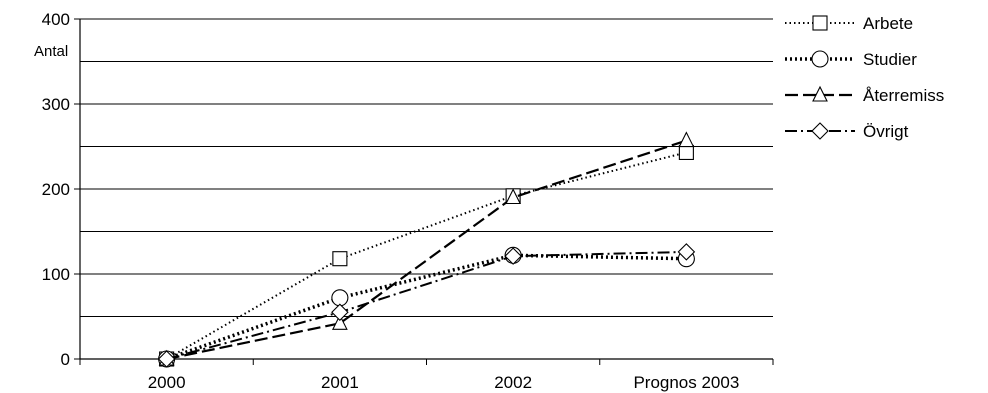 The height and width of the screenshot is (393, 988). What do you see at coordinates (56, 189) in the screenshot?
I see `y-tick-label: 200` at bounding box center [56, 189].